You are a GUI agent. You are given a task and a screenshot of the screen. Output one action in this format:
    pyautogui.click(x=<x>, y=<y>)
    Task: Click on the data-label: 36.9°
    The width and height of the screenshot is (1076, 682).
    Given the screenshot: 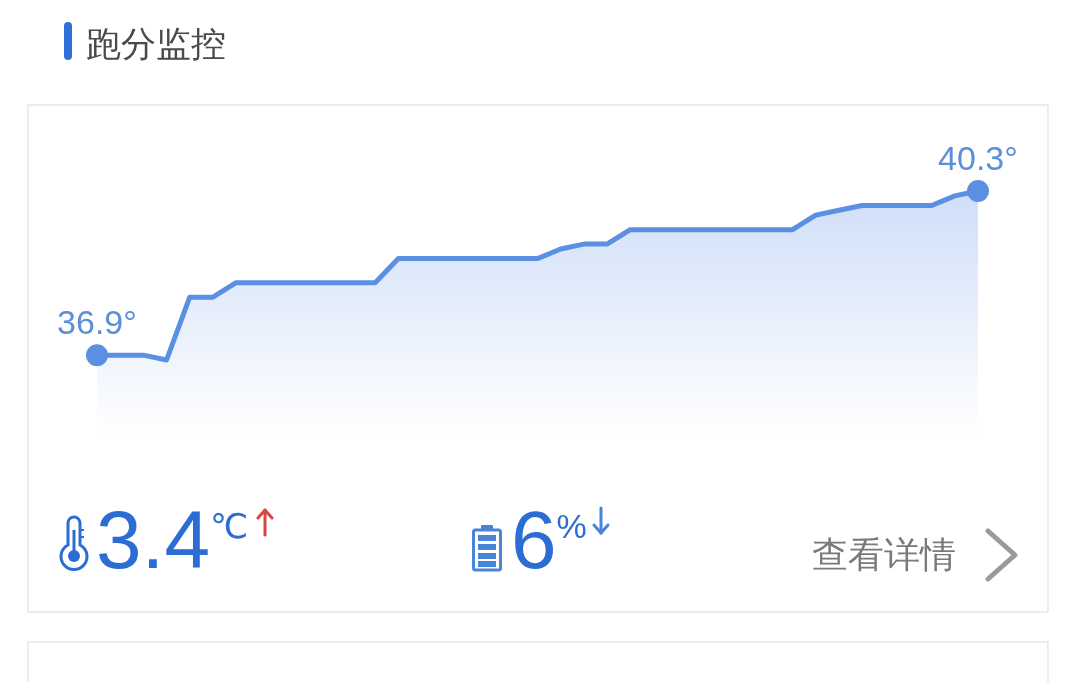 What is the action you would take?
    pyautogui.click(x=97, y=322)
    